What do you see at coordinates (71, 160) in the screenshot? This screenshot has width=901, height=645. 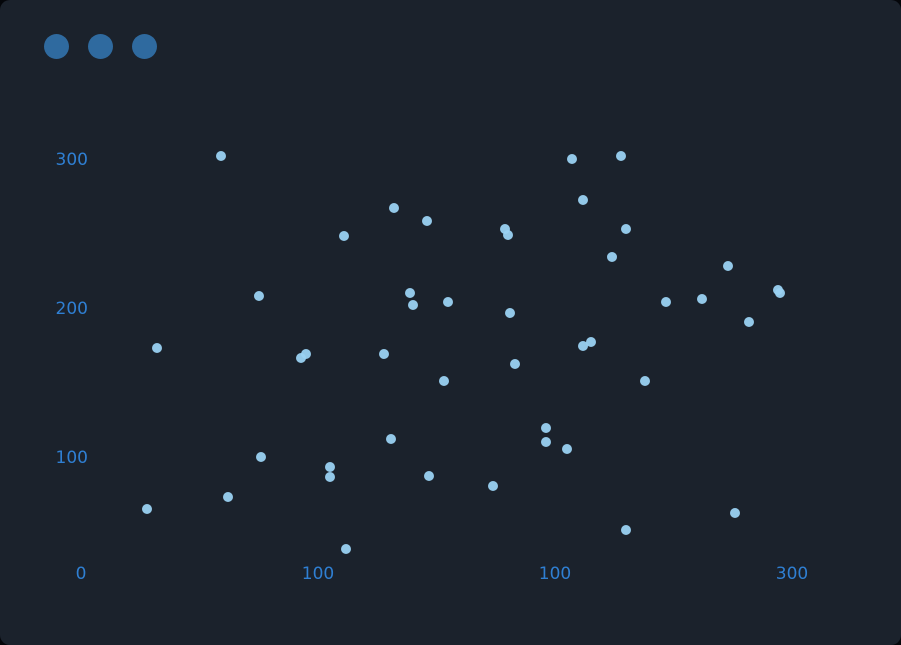 I see `y-tick-label: 300` at bounding box center [71, 160].